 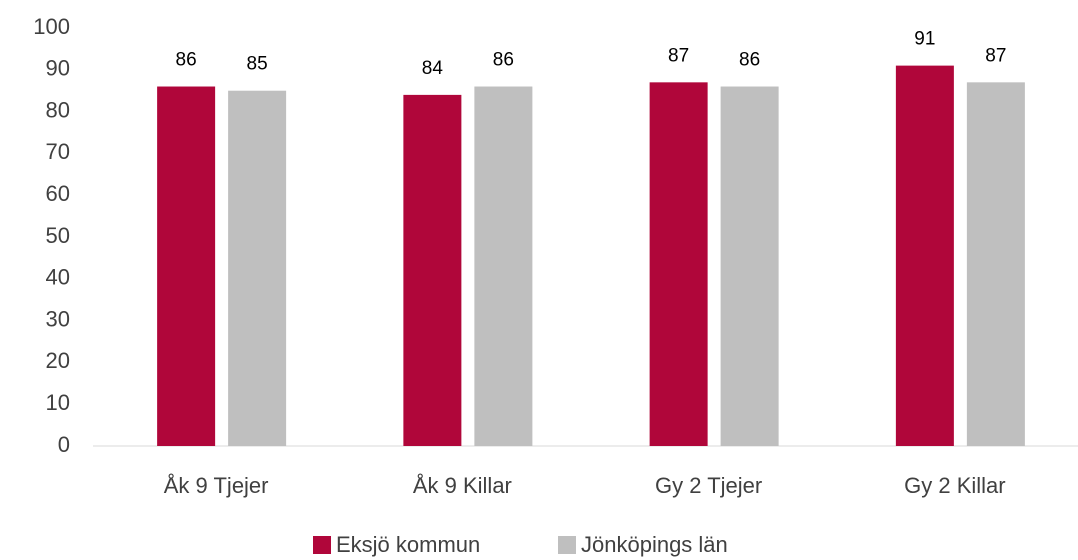 What do you see at coordinates (58, 193) in the screenshot?
I see `y-tick-label: 60` at bounding box center [58, 193].